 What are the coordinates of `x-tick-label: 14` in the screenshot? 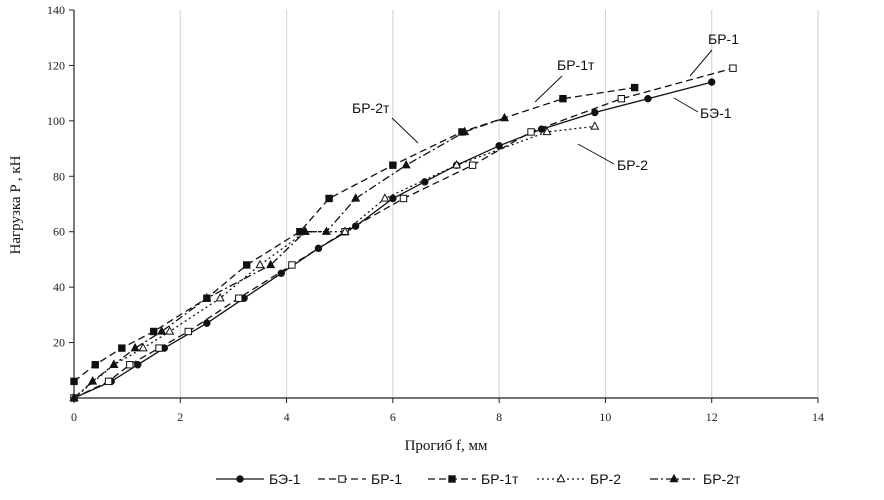 It's located at (818, 417).